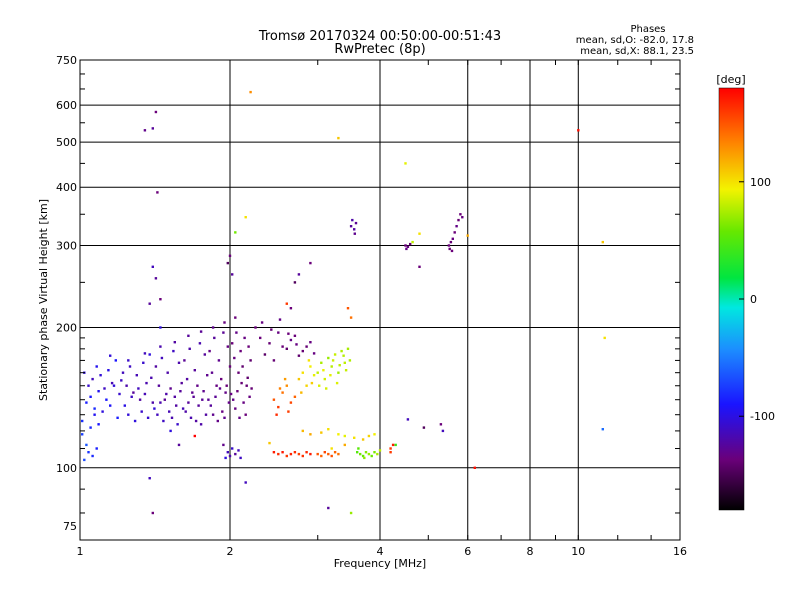 The height and width of the screenshot is (600, 800). What do you see at coordinates (530, 551) in the screenshot?
I see `x-tick-label: 8` at bounding box center [530, 551].